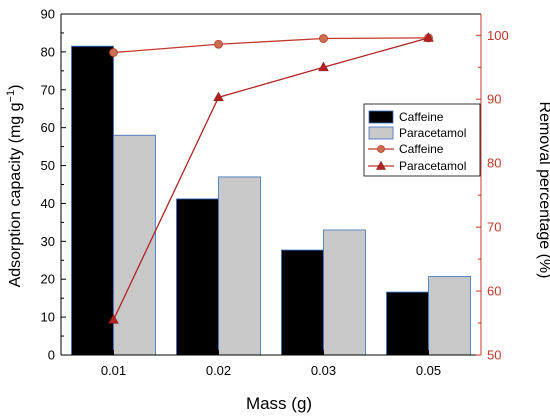 The width and height of the screenshot is (550, 417). What do you see at coordinates (15, 87) in the screenshot?
I see `y-axis-label-left-end: )` at bounding box center [15, 87].